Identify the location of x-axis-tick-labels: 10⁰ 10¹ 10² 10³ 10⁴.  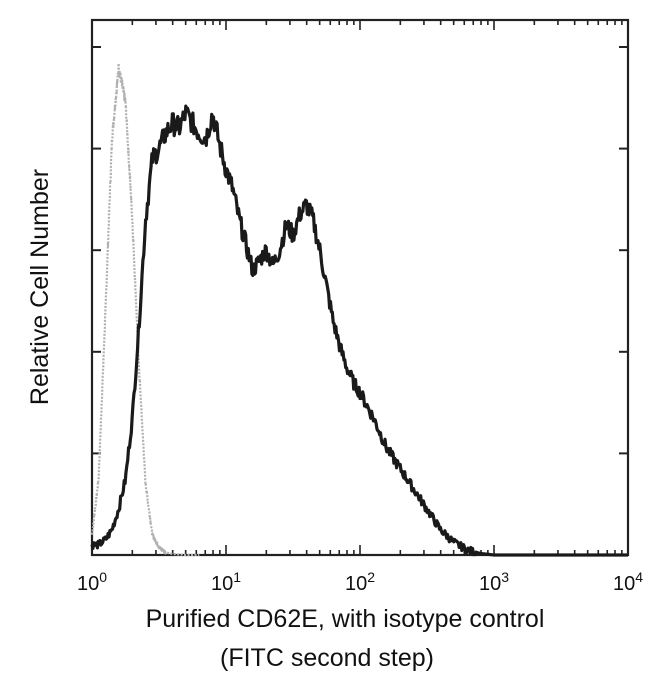
(360, 582).